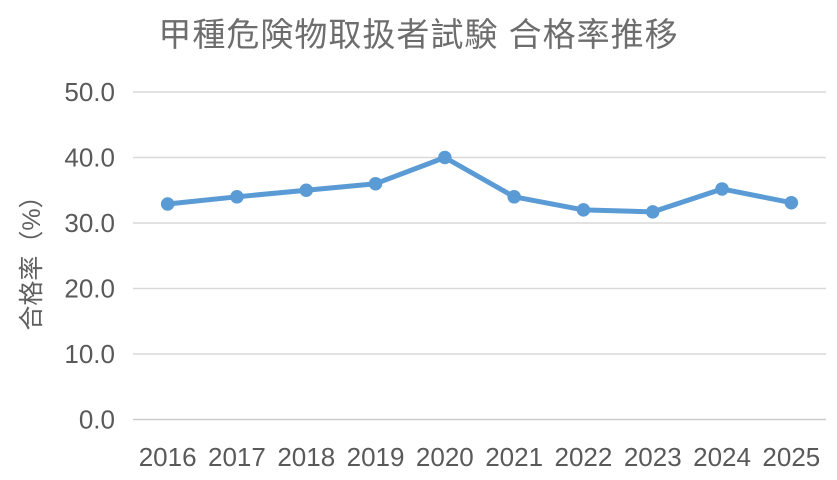 The height and width of the screenshot is (480, 837). What do you see at coordinates (89, 92) in the screenshot?
I see `y-tick-label: 50.0` at bounding box center [89, 92].